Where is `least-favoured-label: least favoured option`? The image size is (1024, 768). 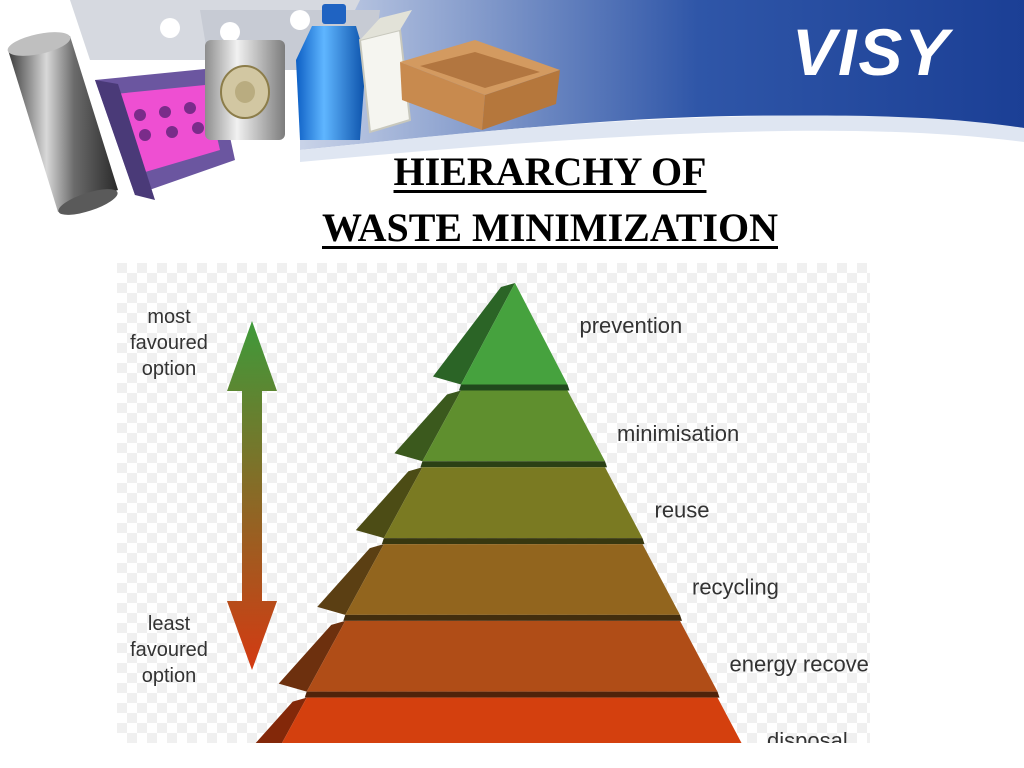
least-favoured-label: least favoured option is located at coordinates (169, 650).